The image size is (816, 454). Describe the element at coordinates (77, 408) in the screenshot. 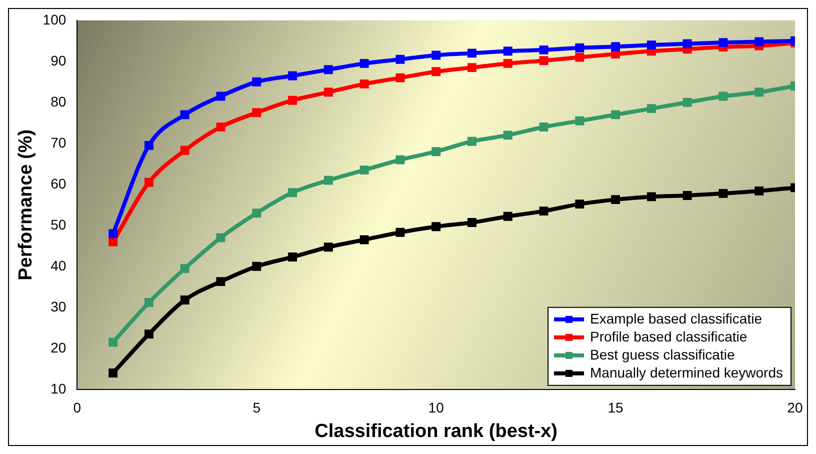

I see `x-tick-label: 0` at that location.